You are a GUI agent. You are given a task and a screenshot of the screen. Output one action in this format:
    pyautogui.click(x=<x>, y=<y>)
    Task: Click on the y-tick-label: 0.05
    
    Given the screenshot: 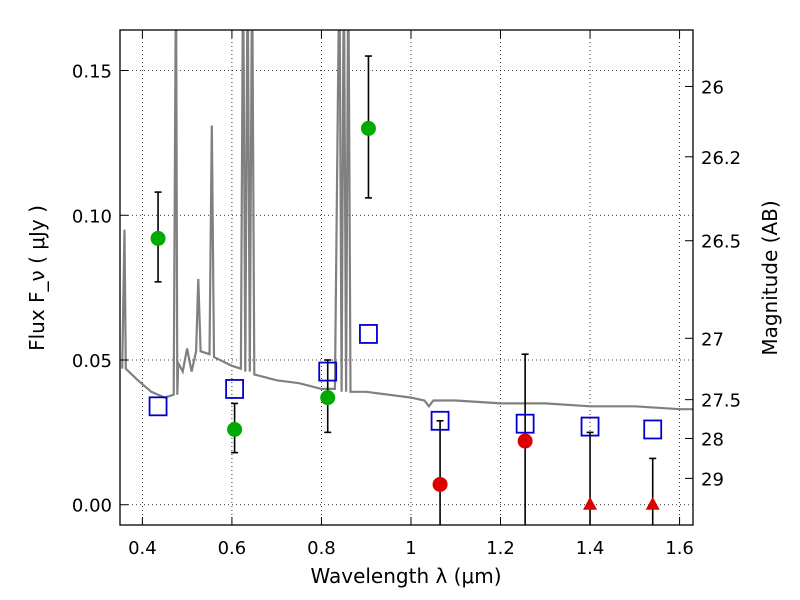 What is the action you would take?
    pyautogui.click(x=92, y=361)
    